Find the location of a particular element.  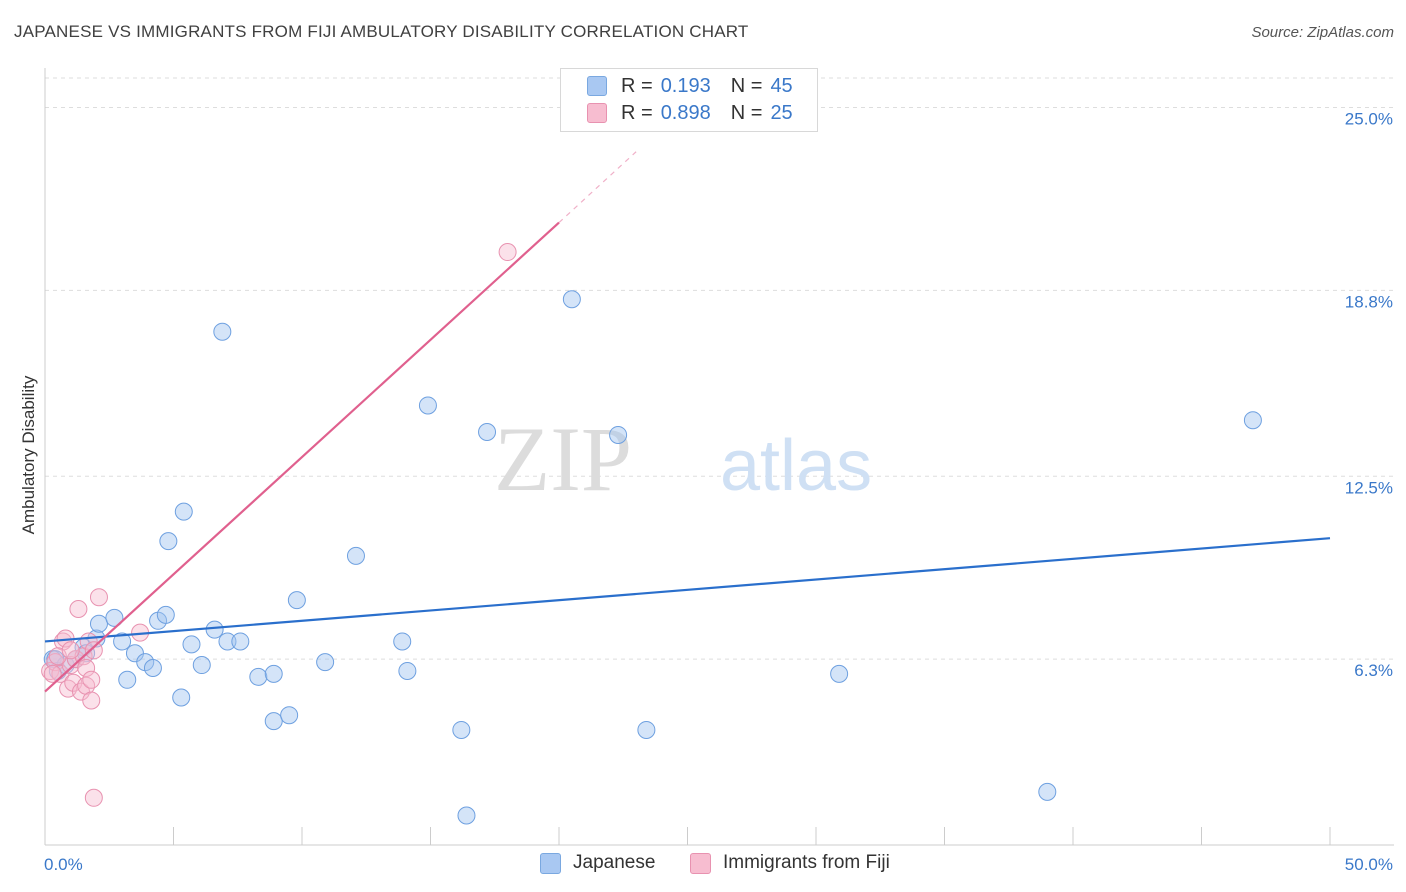

legend-r-value: 0.898 is located at coordinates (685, 112).